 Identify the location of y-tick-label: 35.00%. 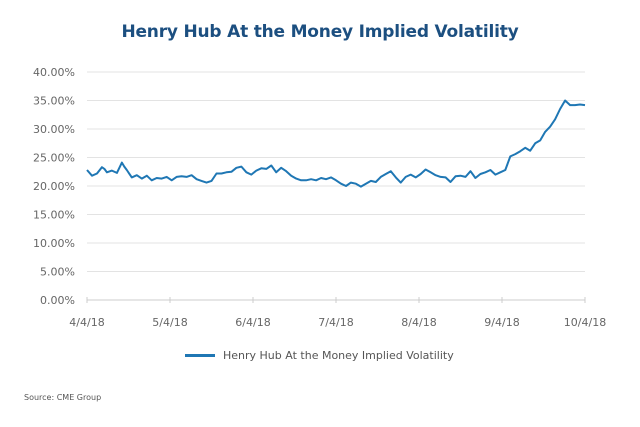
(54, 101).